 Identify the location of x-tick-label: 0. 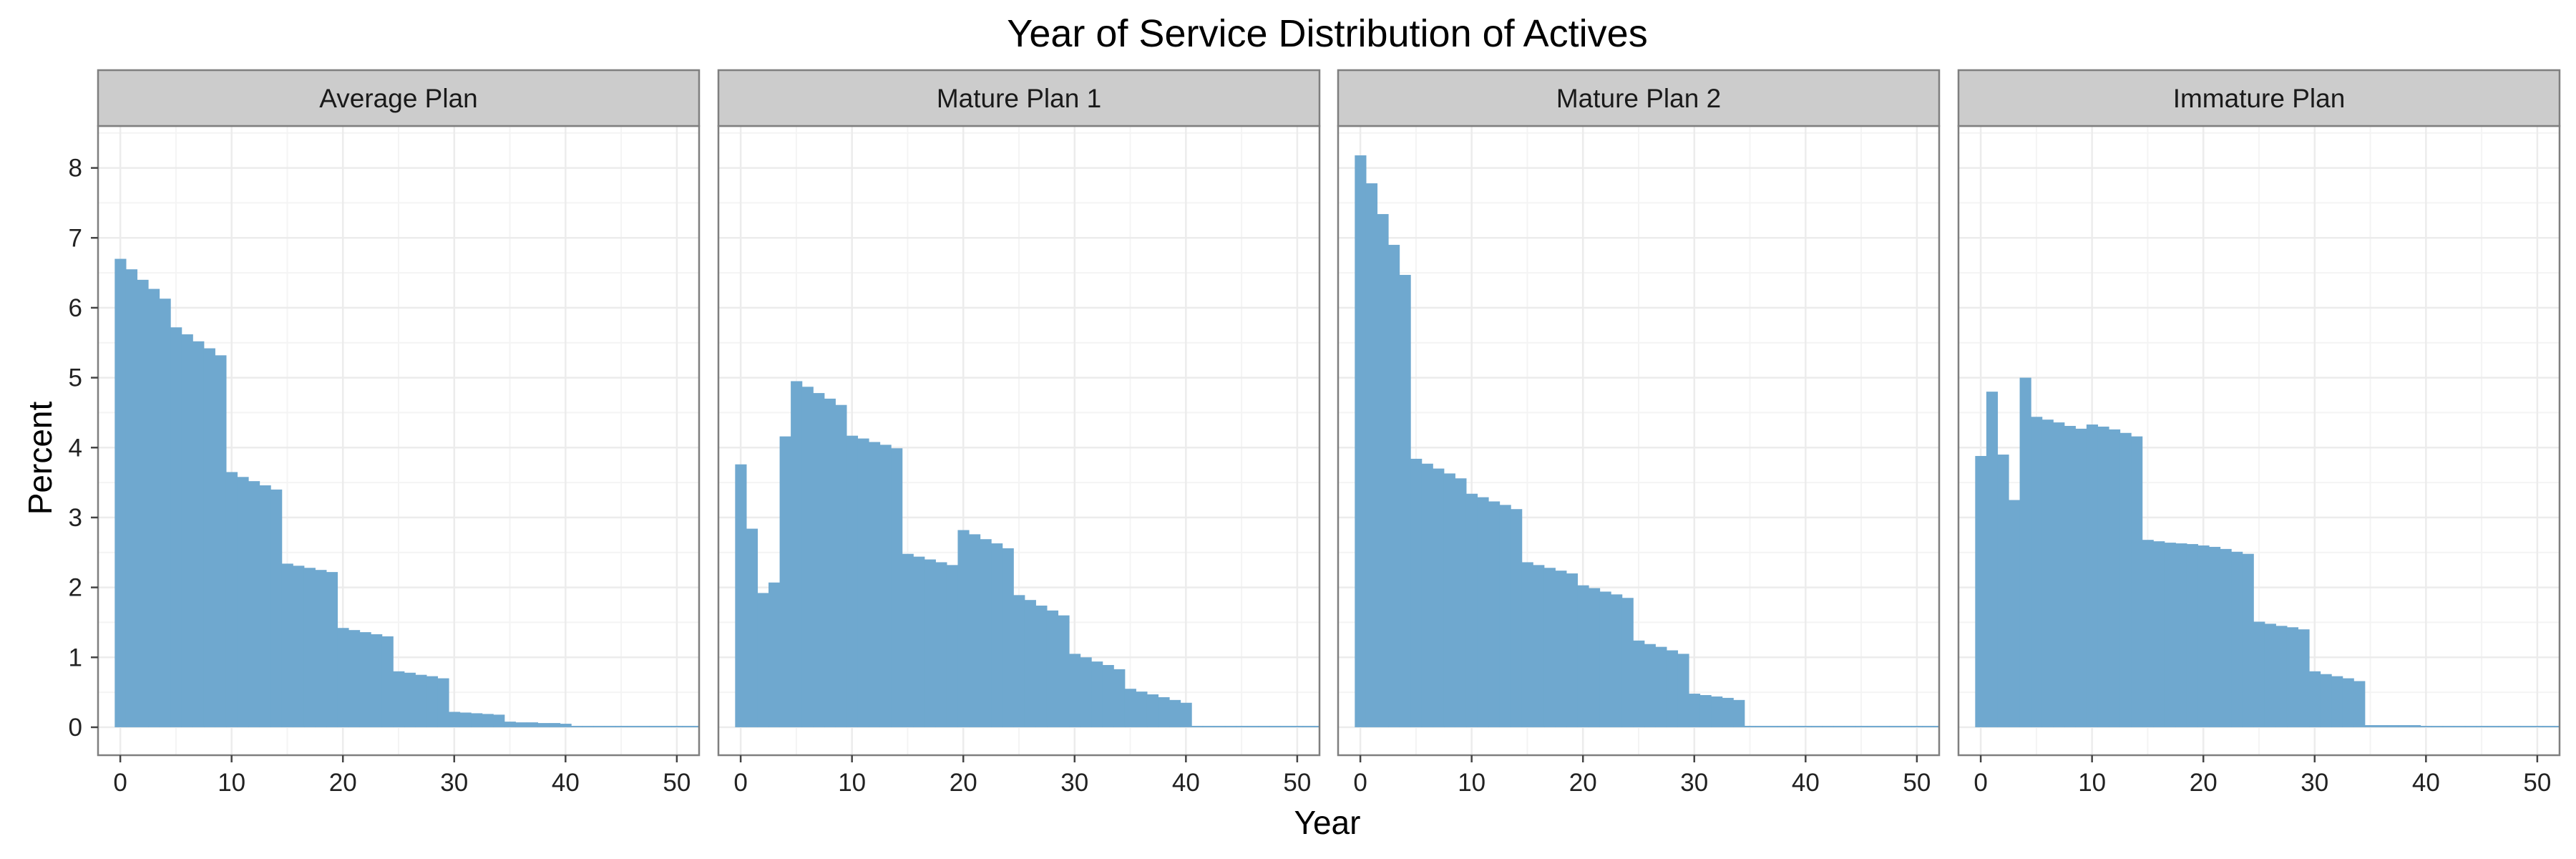
(120, 783).